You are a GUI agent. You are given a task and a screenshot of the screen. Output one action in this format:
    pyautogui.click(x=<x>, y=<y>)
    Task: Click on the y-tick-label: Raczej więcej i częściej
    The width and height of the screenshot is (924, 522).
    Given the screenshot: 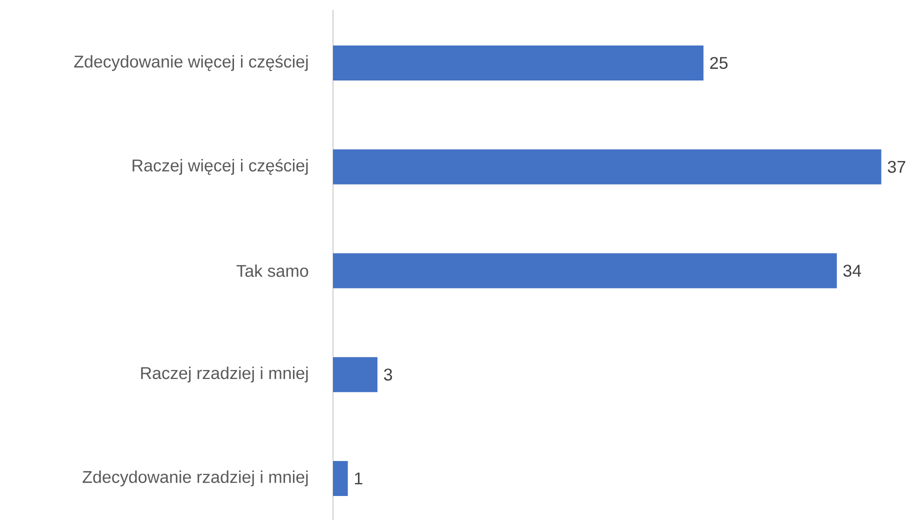 What is the action you would take?
    pyautogui.click(x=220, y=166)
    